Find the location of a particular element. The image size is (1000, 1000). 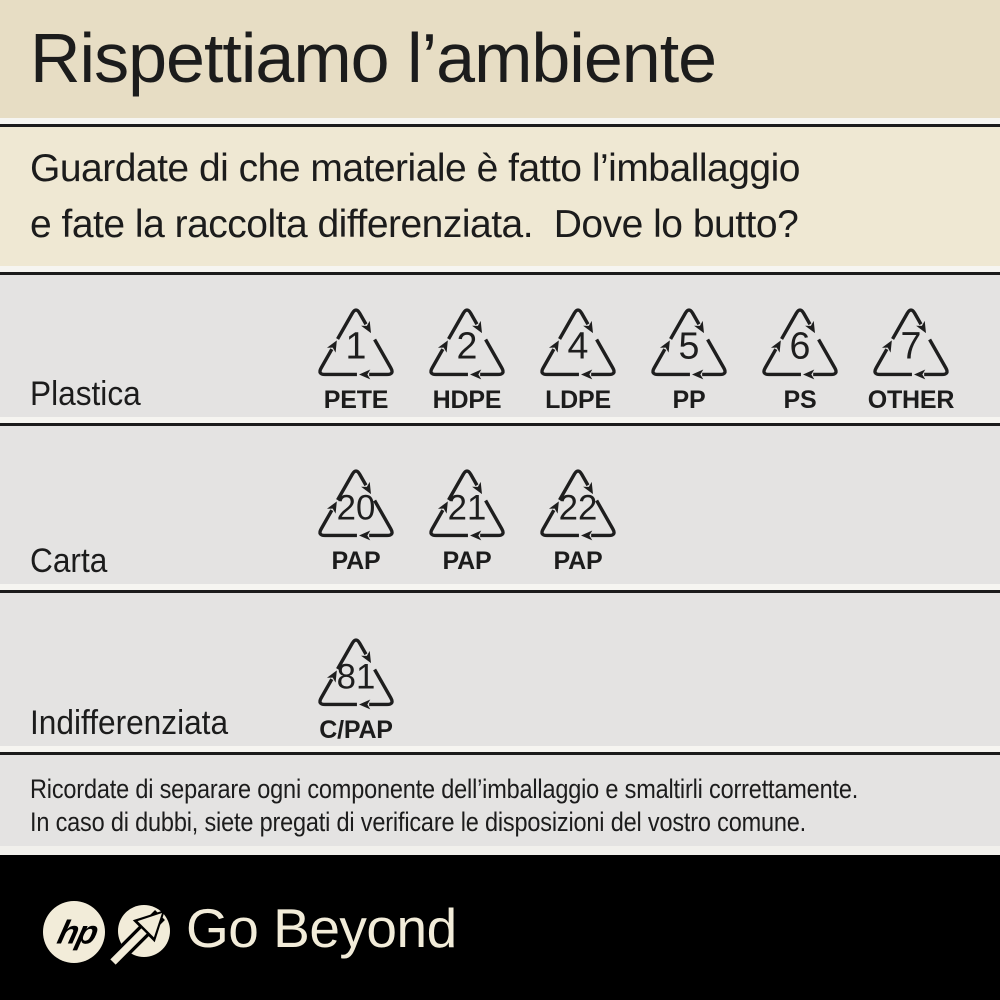

recycling-symbol: 2 HDPE is located at coordinates (467, 356).